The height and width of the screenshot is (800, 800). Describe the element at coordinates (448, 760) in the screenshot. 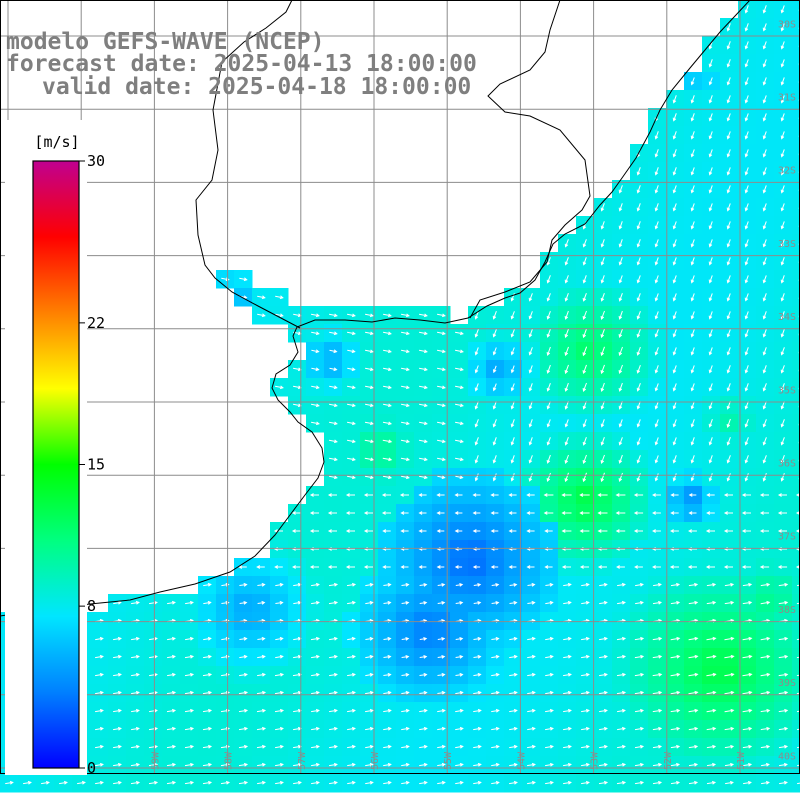

I see `longitude-label: 55W` at that location.